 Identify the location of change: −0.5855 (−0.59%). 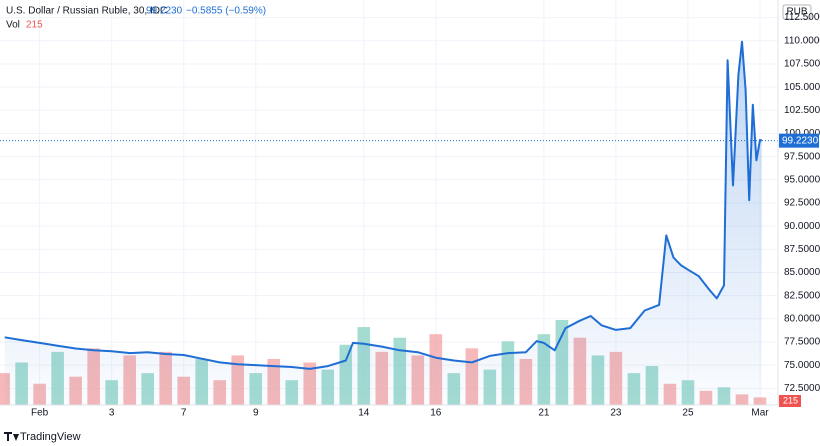
(226, 11).